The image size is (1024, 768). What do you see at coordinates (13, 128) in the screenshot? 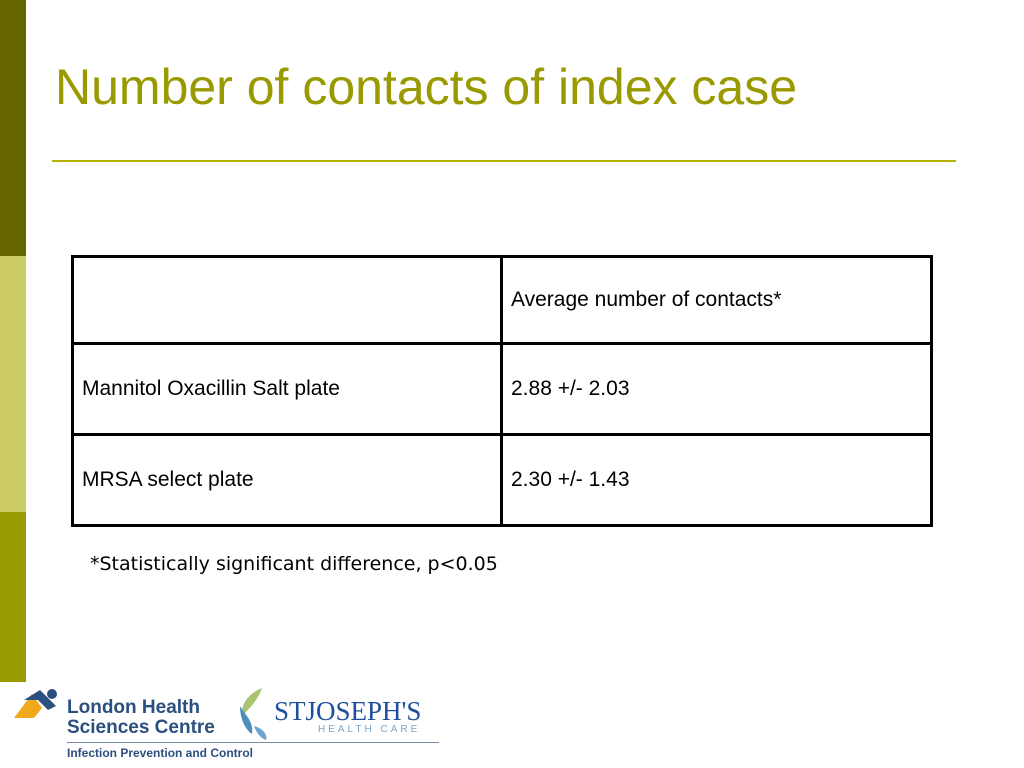
I see `left-accent-bar-top` at bounding box center [13, 128].